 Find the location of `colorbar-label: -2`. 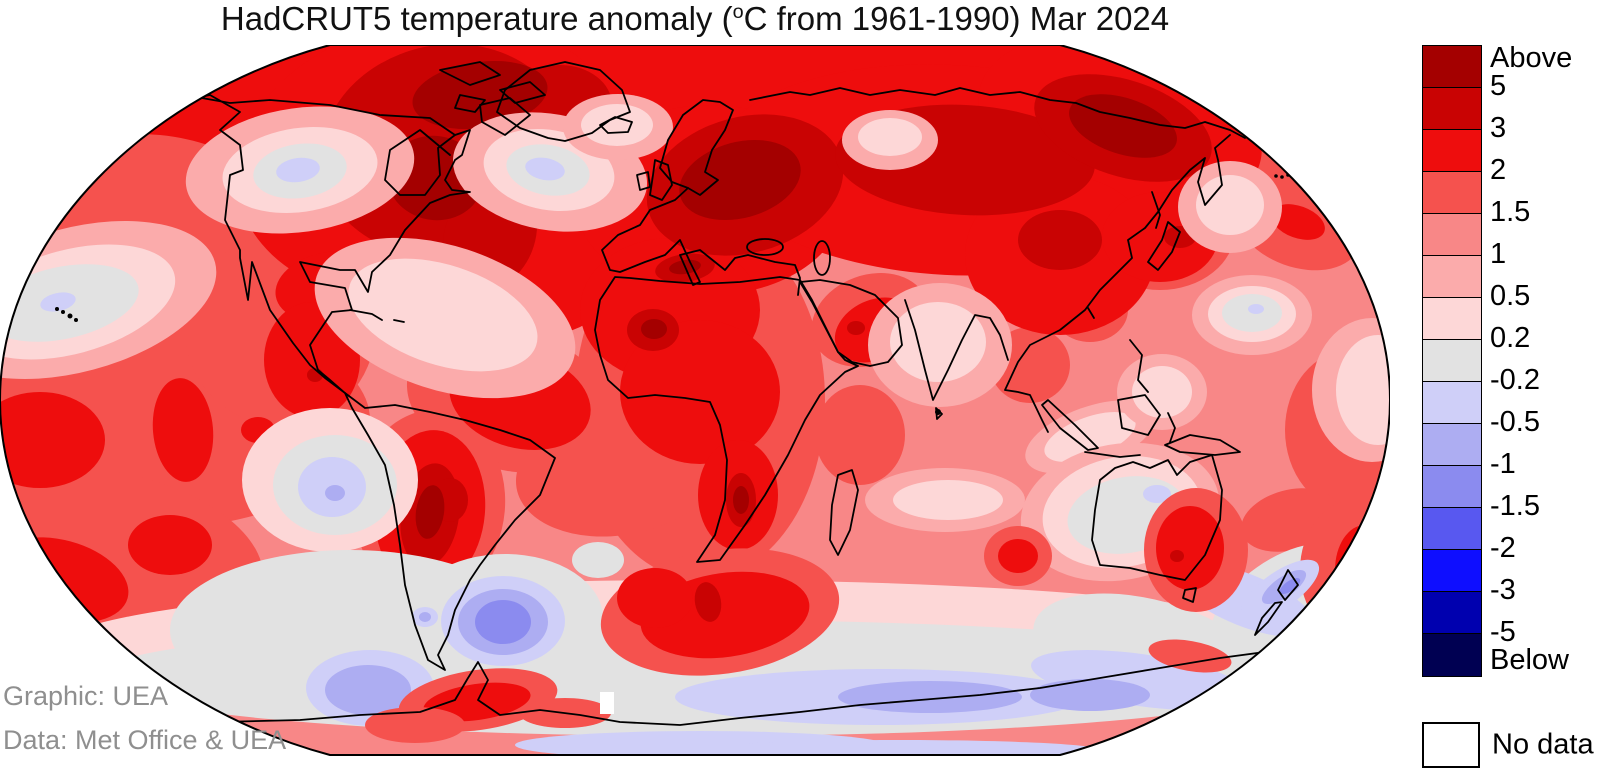

colorbar-label: -2 is located at coordinates (1503, 547).